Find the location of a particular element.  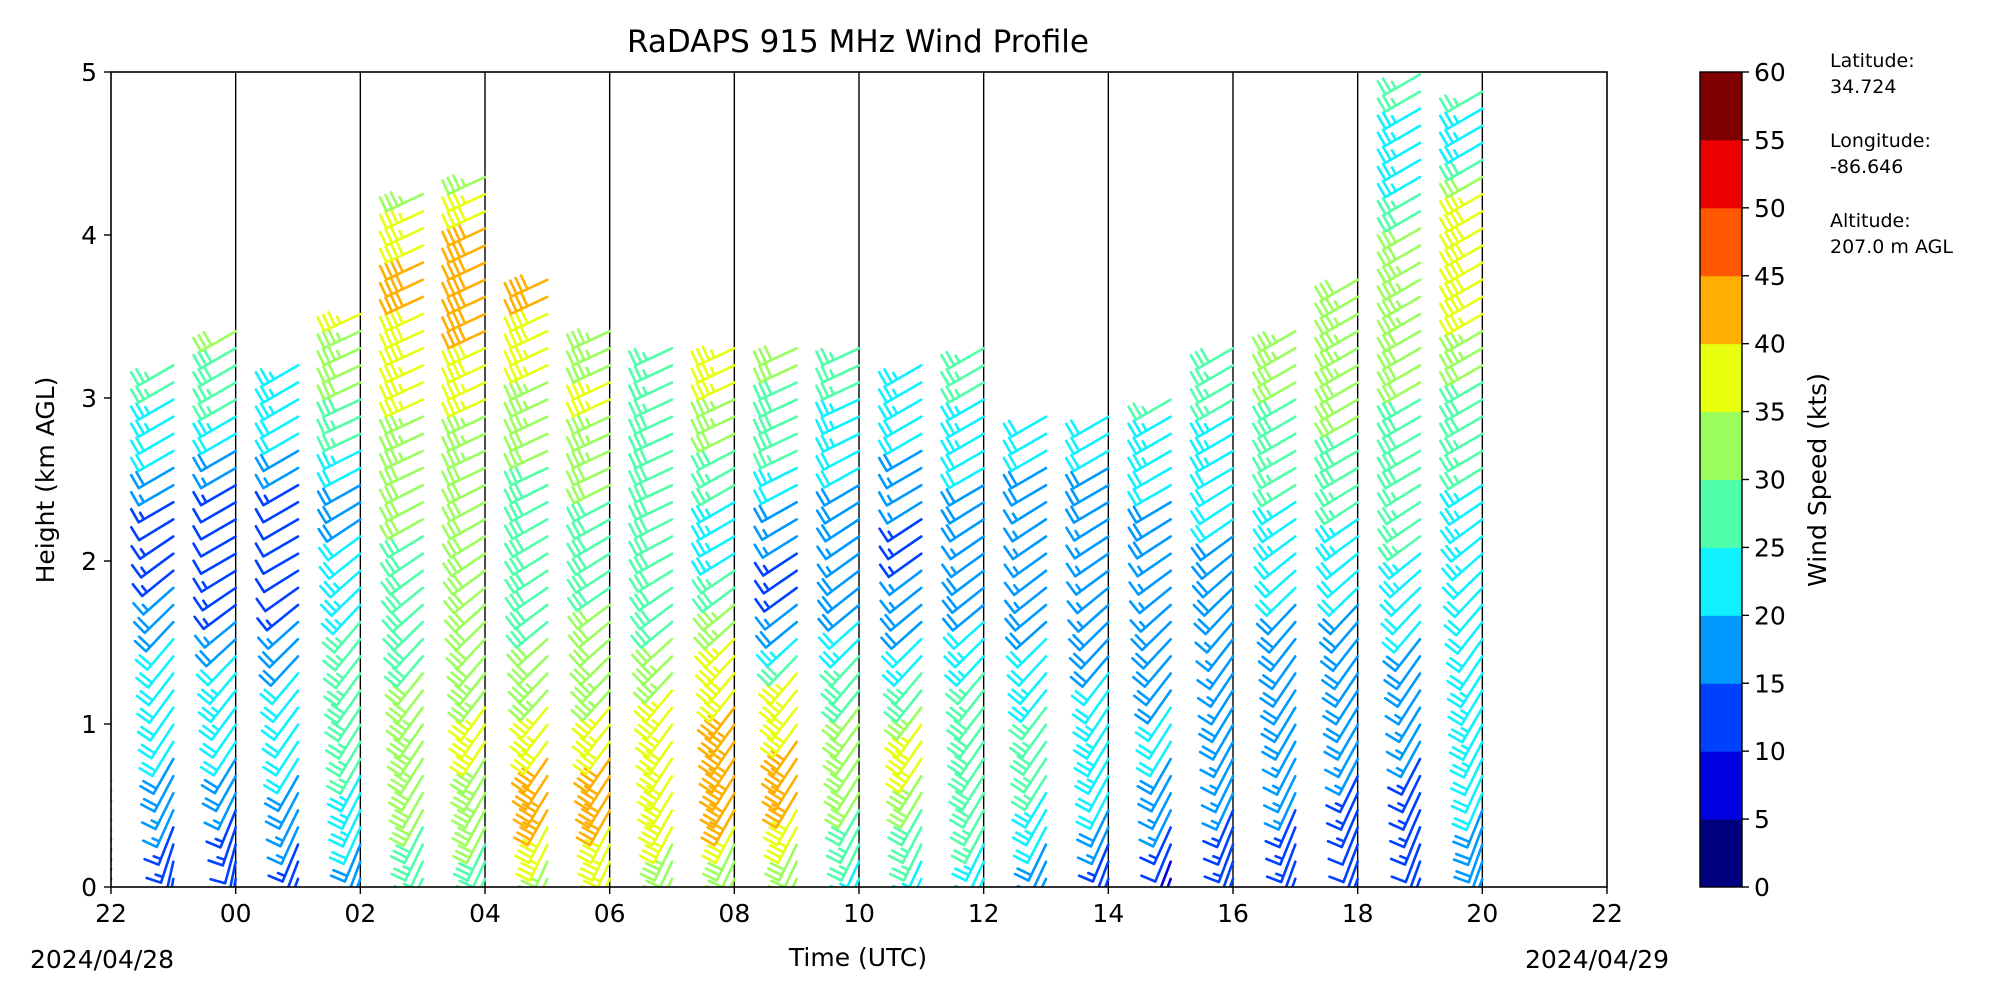

x-tick-label: 14 is located at coordinates (1108, 913).